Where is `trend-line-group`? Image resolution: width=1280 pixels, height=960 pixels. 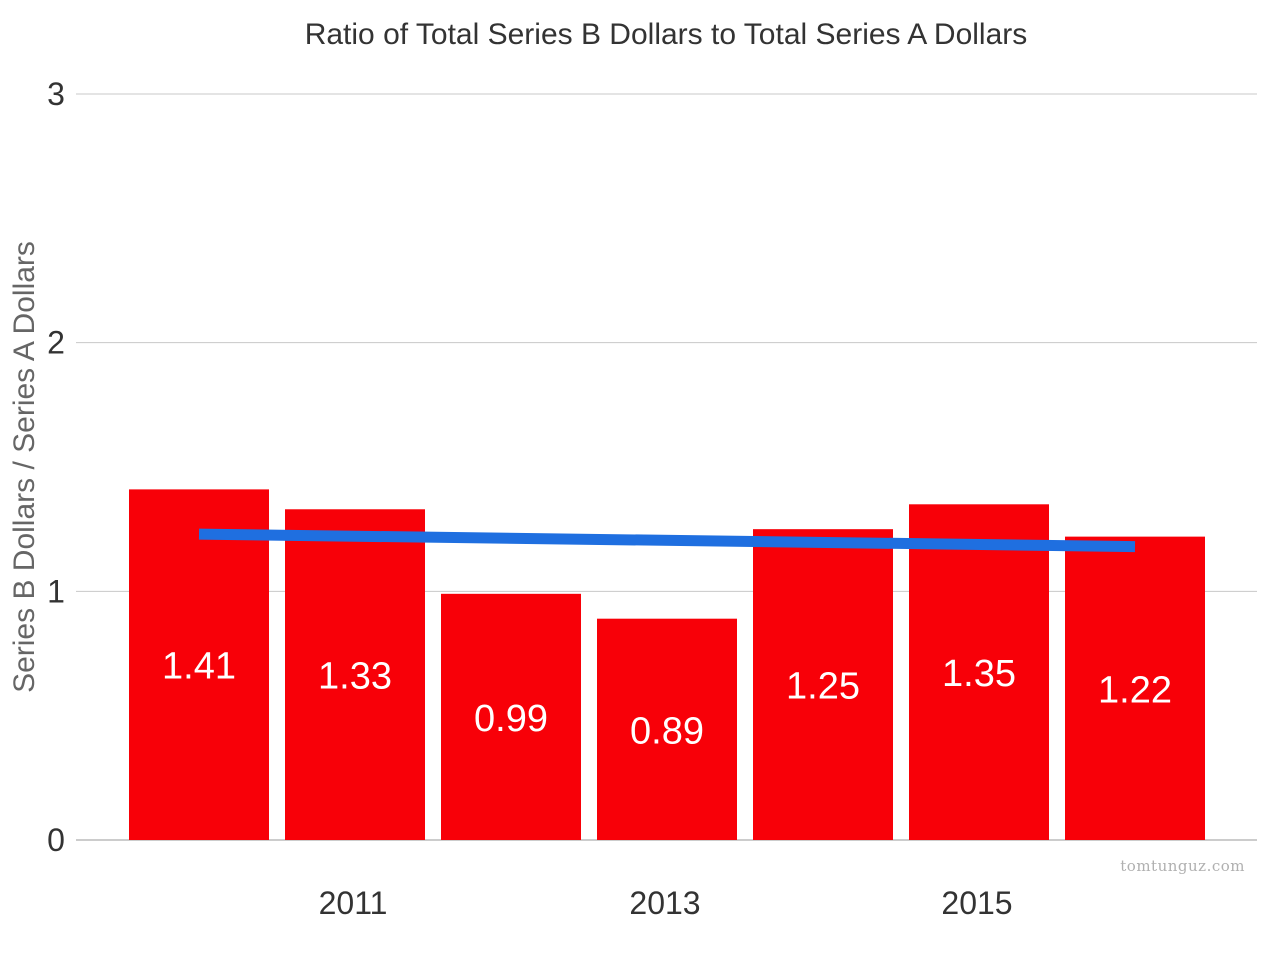
trend-line-group is located at coordinates (667, 540).